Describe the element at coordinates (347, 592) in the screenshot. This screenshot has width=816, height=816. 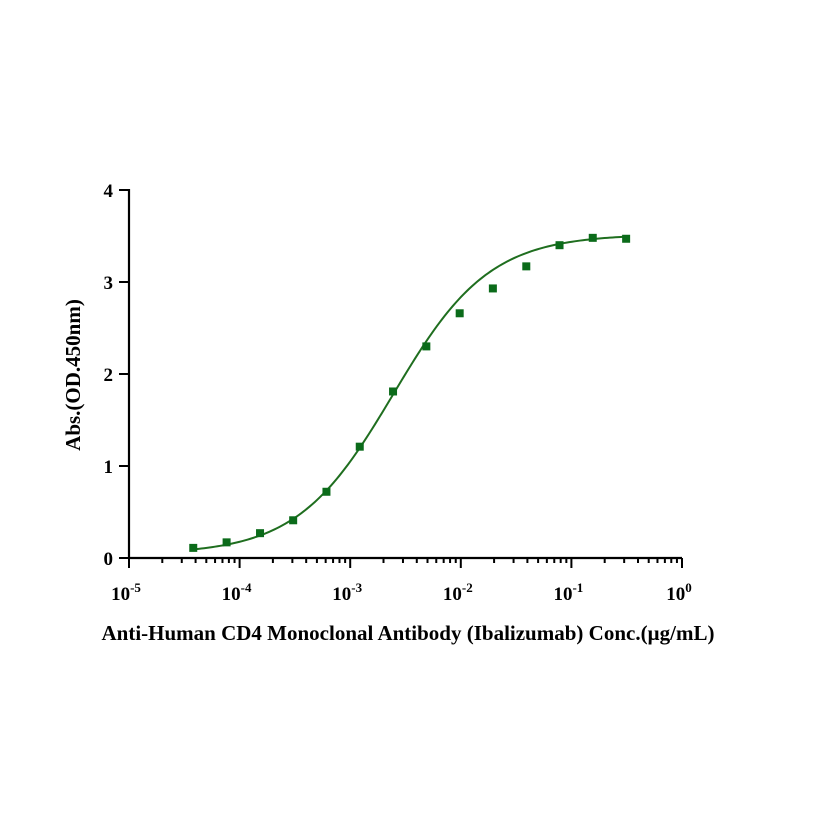
I see `x-tick-label: 10⁻³` at that location.